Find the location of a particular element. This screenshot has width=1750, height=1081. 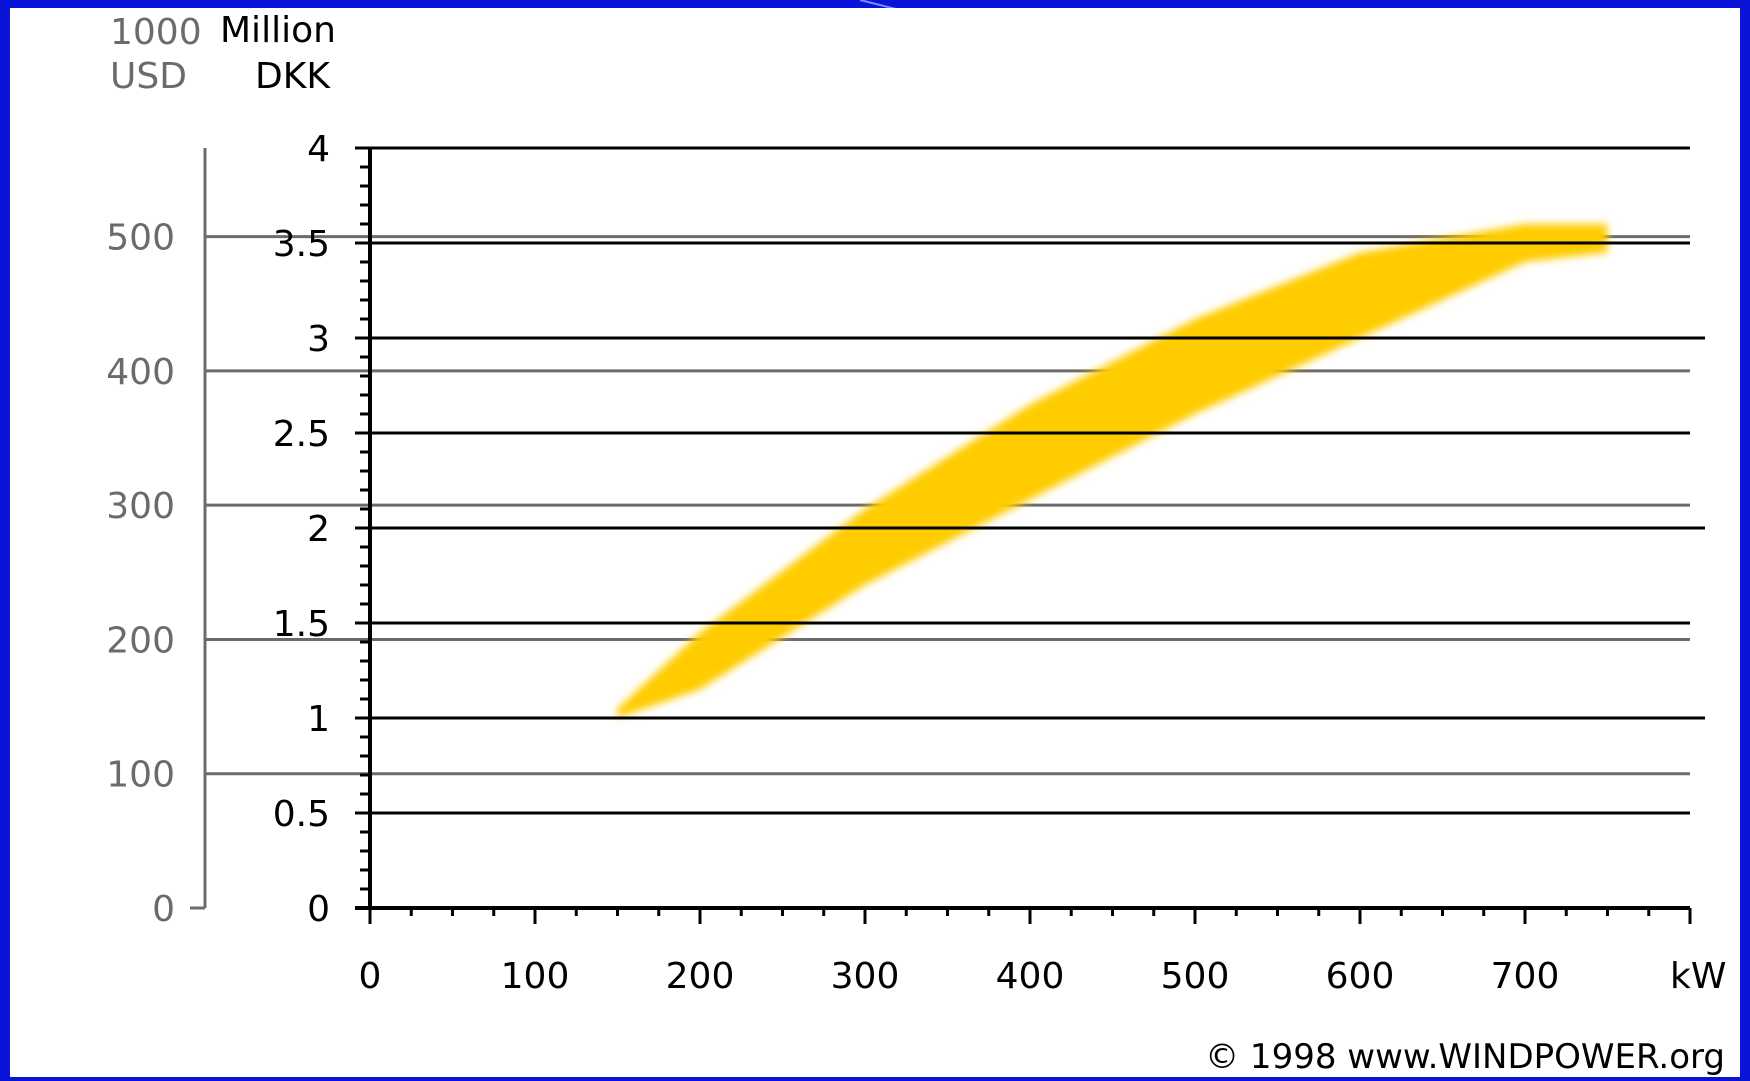

x-tick-label: 700 is located at coordinates (1525, 976).